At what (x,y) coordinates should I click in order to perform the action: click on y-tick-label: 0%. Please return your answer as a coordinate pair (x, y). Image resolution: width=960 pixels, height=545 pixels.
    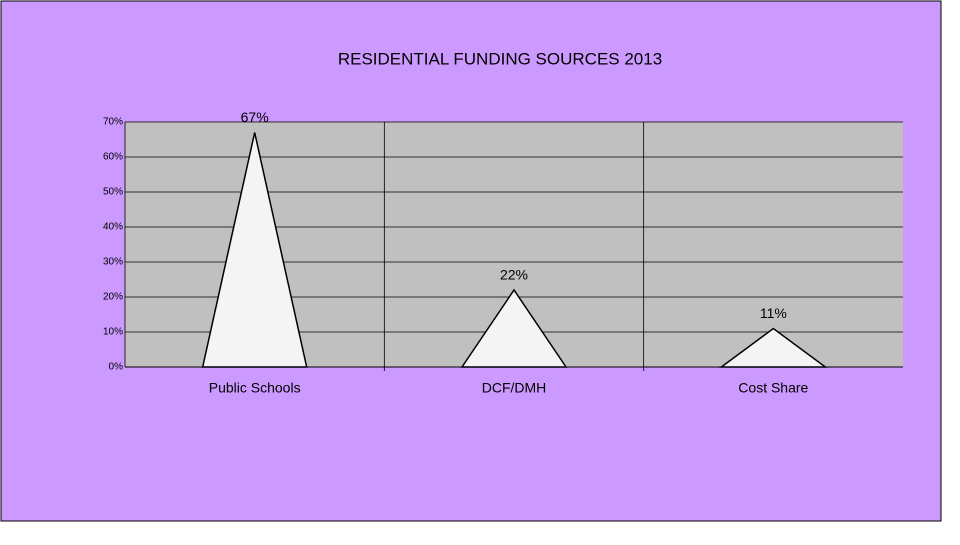
    Looking at the image, I should click on (116, 367).